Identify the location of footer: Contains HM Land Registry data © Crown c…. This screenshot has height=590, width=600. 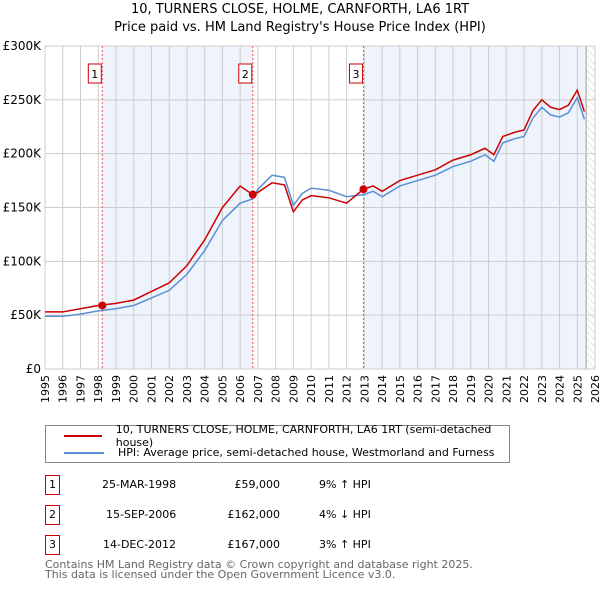
(259, 569).